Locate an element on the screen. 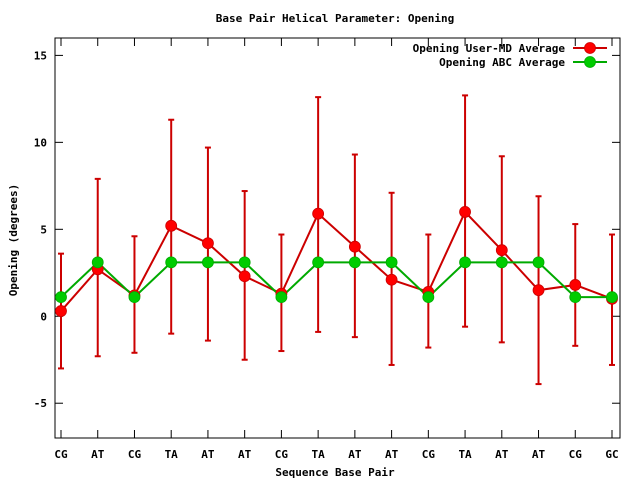  y-tick-label: 5 is located at coordinates (43, 229).